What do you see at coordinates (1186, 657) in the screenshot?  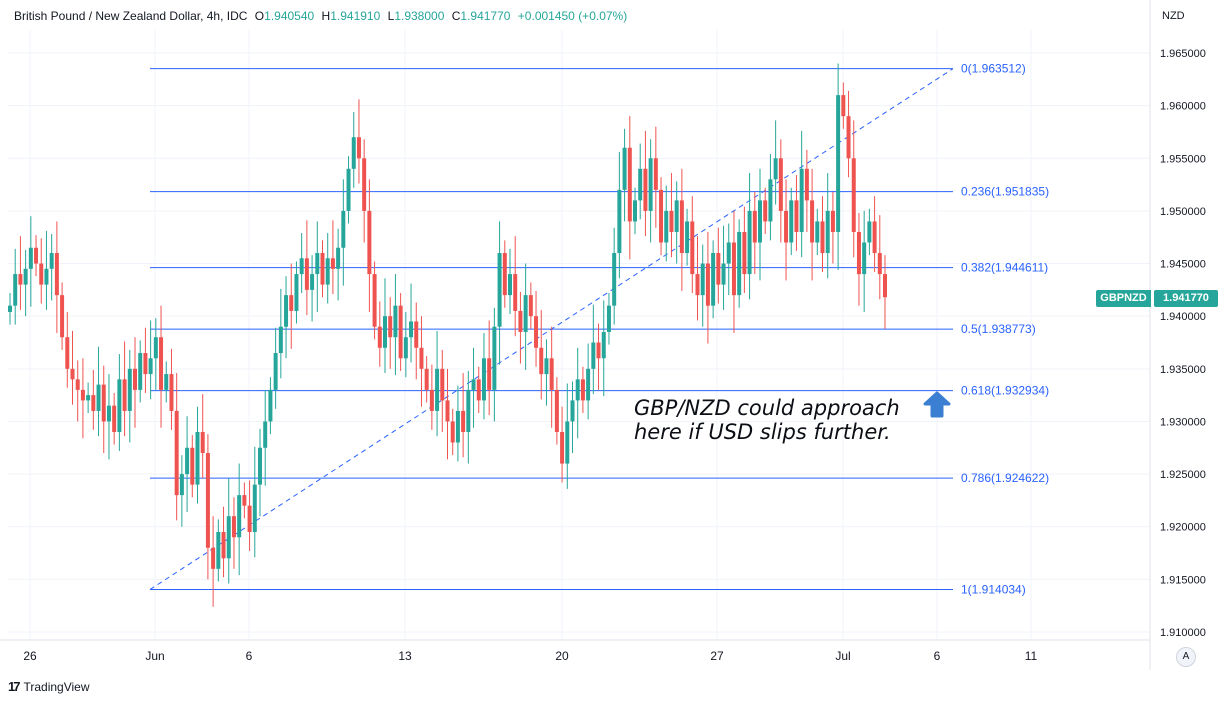 I see `auto-scale-button: A` at bounding box center [1186, 657].